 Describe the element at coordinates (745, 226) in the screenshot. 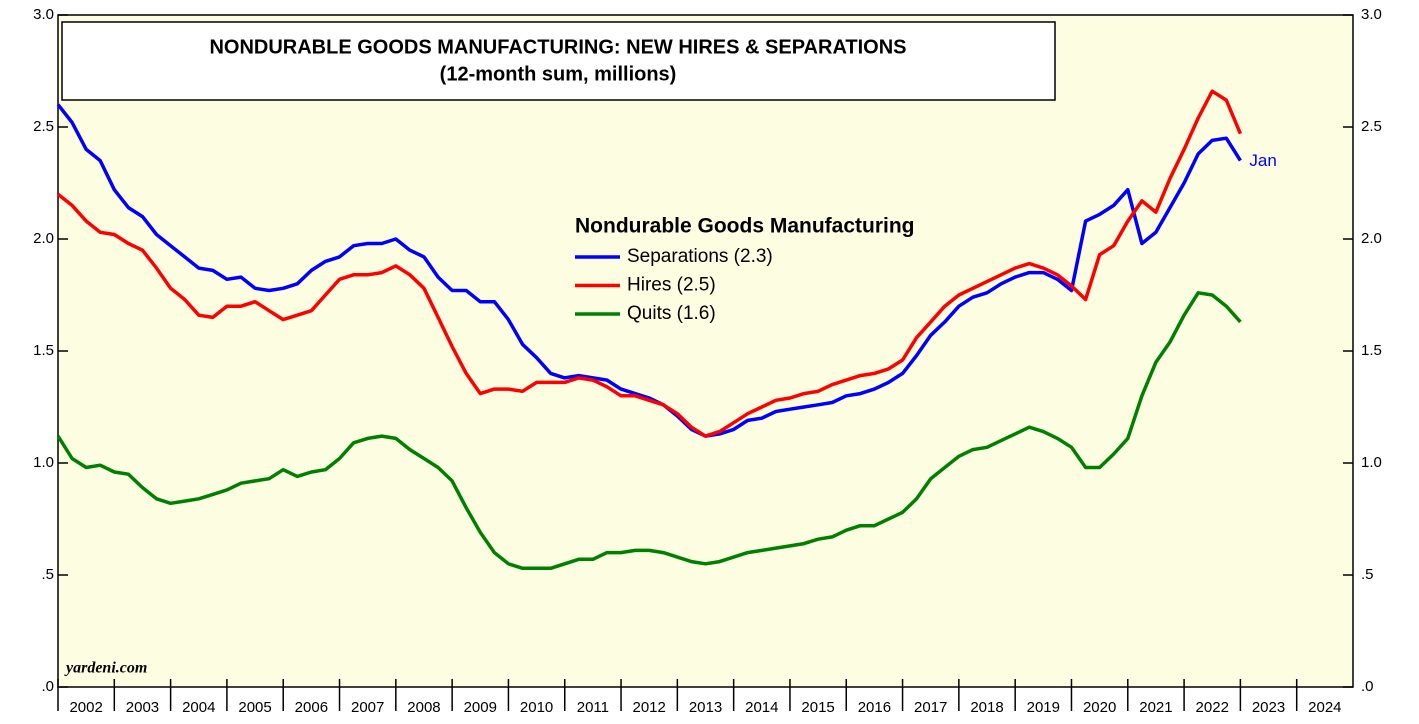

I see `legend-title: Nondurable Goods Manufacturing` at that location.